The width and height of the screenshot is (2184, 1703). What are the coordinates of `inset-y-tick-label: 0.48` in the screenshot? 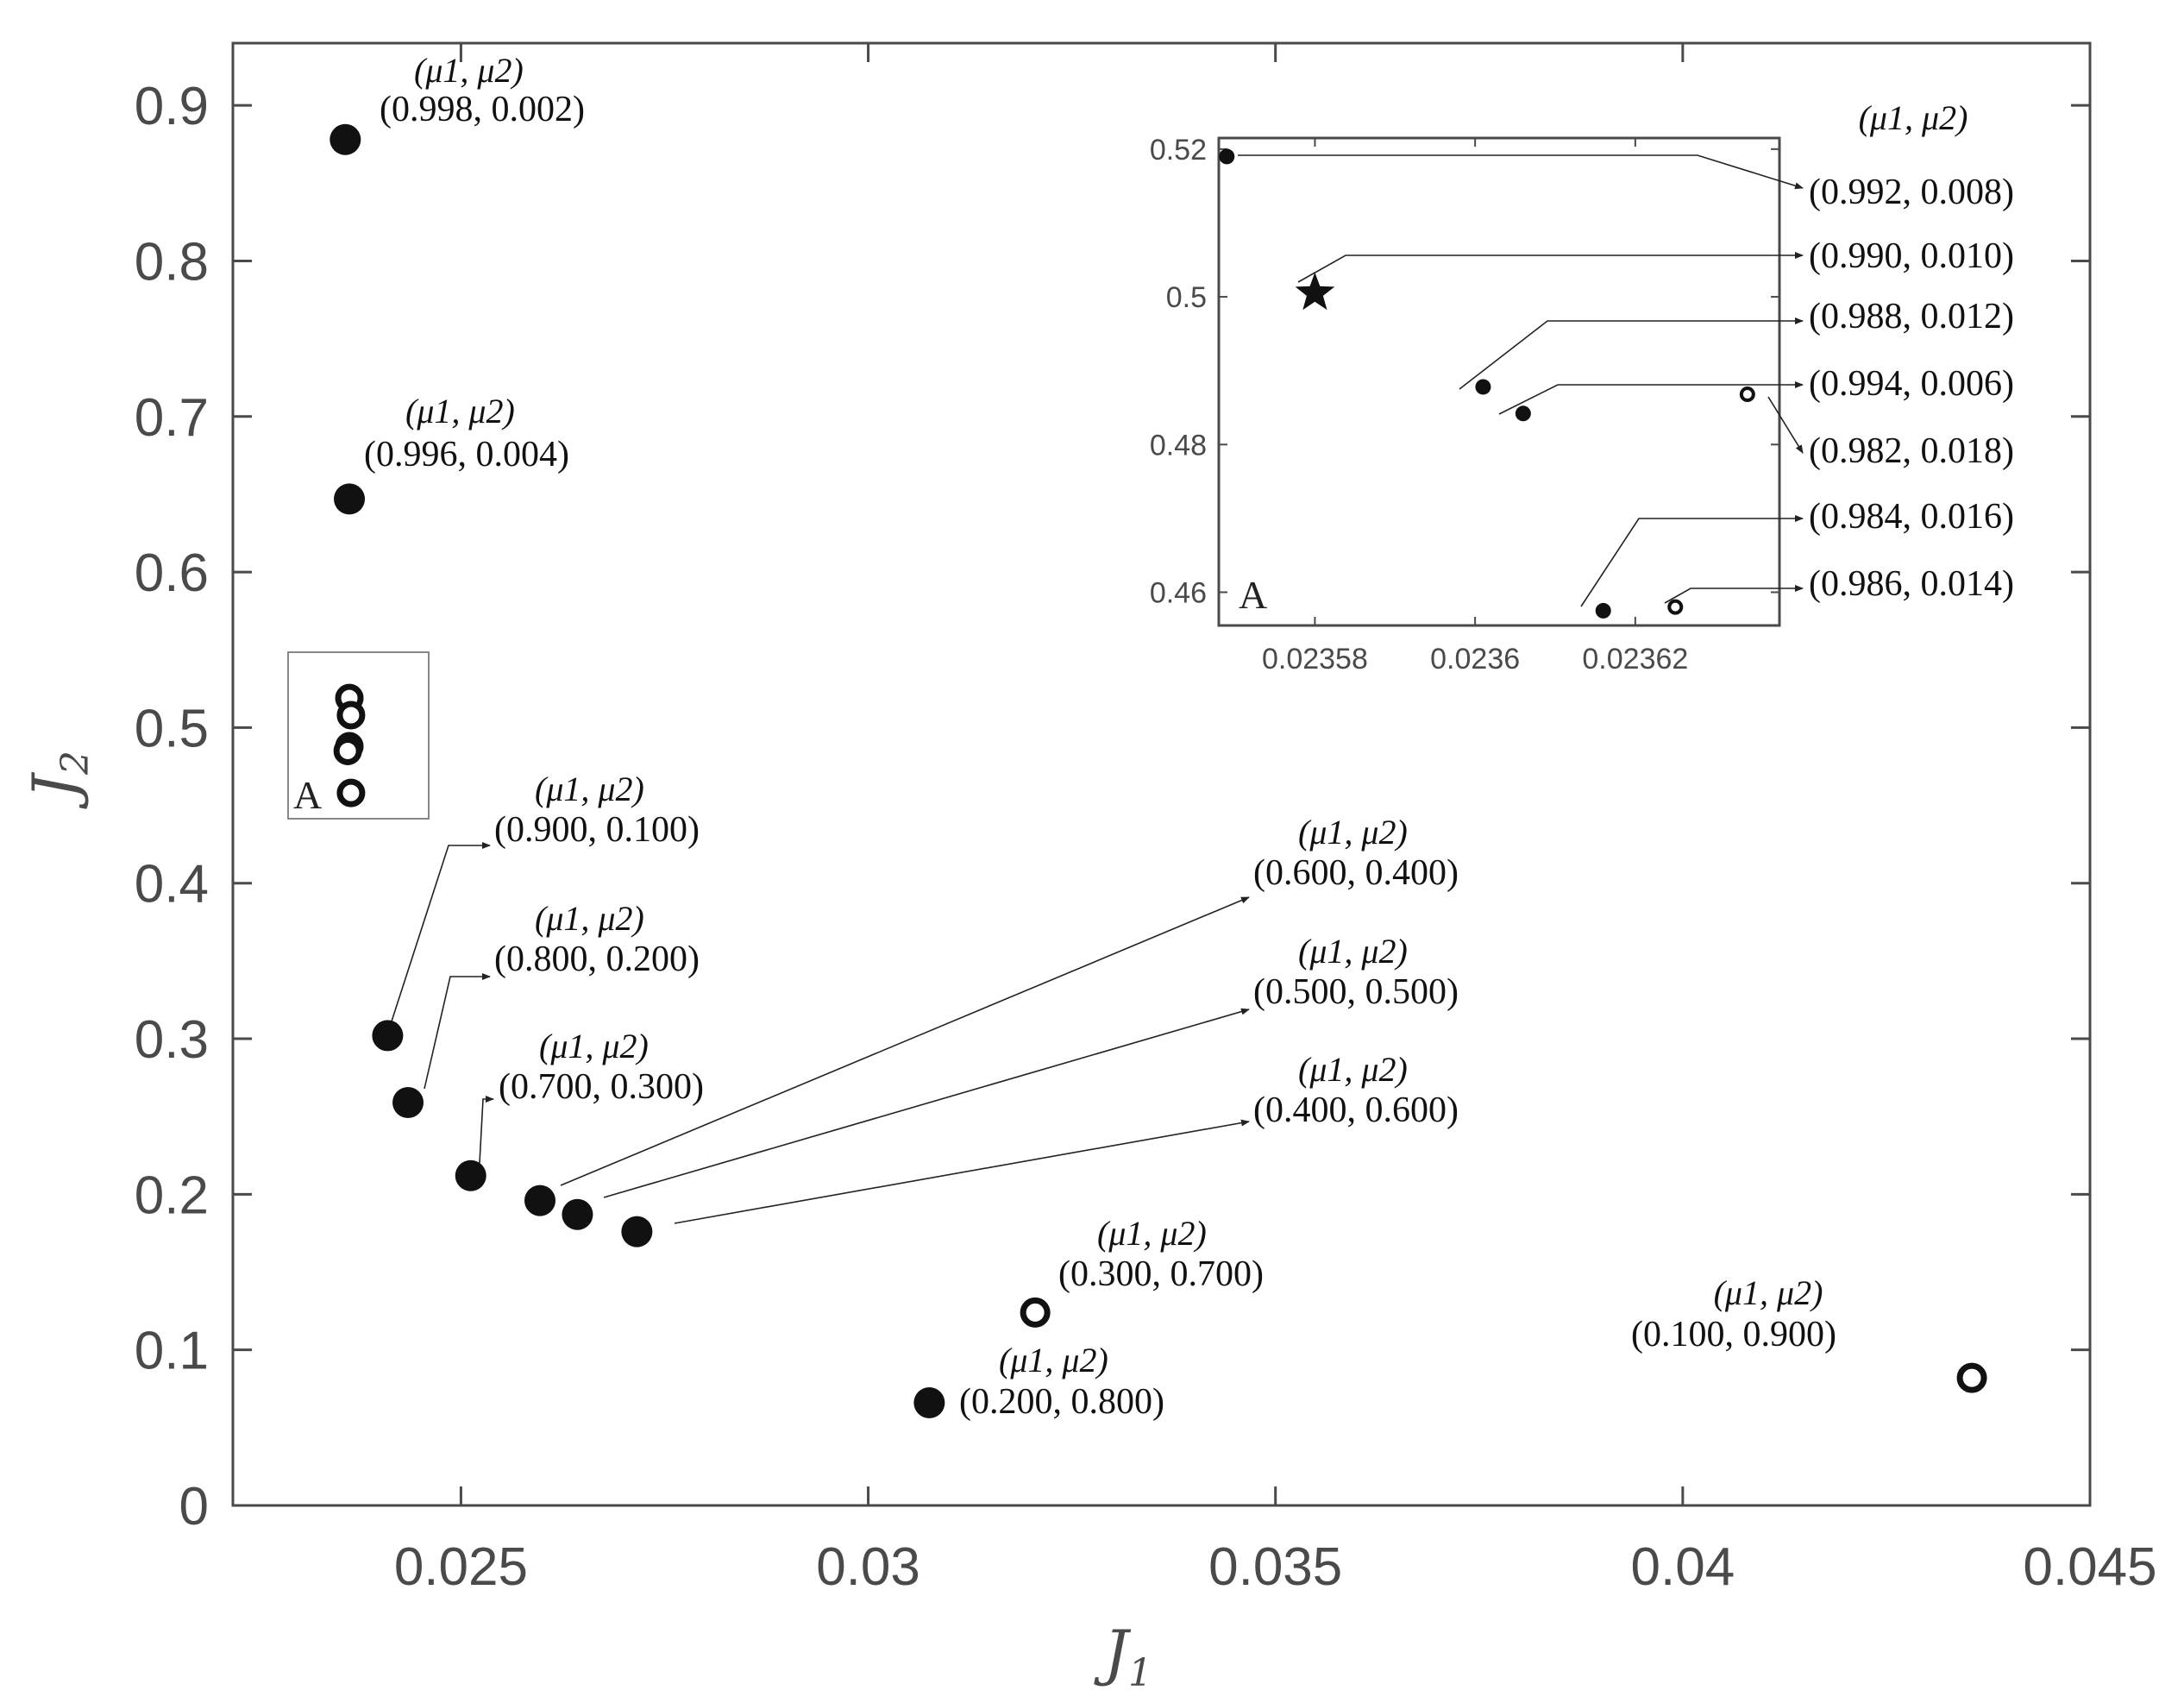 It's located at (1179, 445).